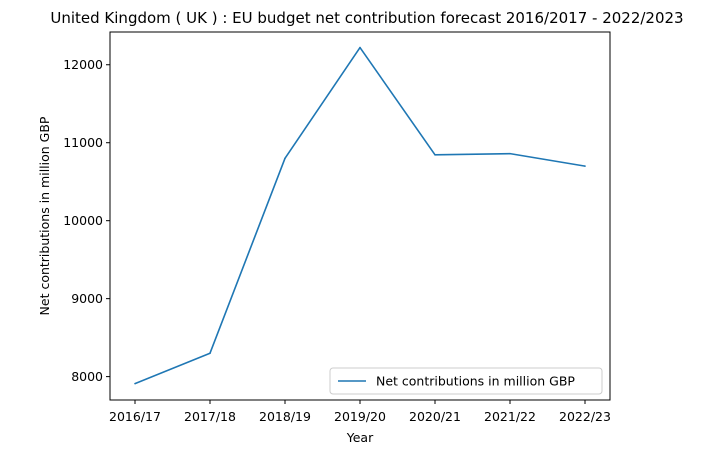 The height and width of the screenshot is (455, 720). What do you see at coordinates (510, 416) in the screenshot?
I see `x-tick-label: 2021/22` at bounding box center [510, 416].